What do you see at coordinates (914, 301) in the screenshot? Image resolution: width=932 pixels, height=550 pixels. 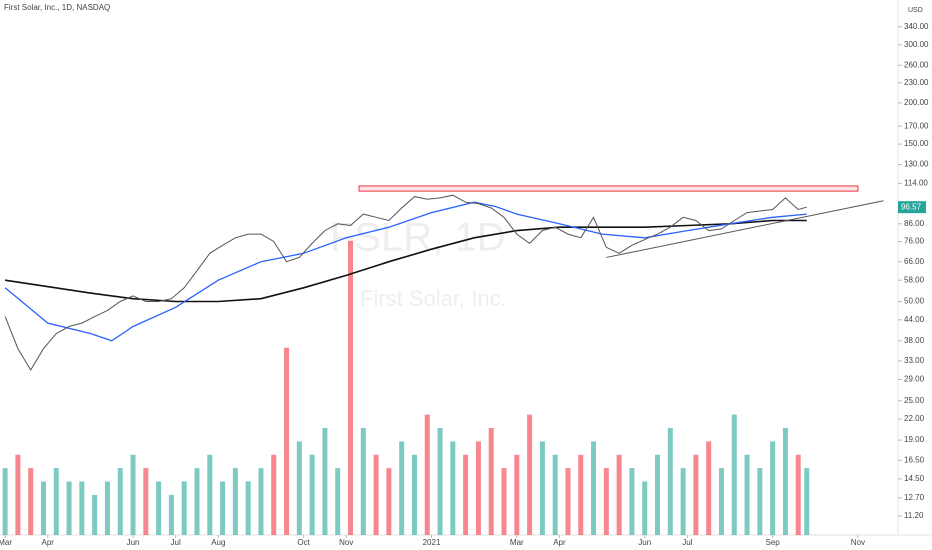 I see `y-tick-label: 50.00` at bounding box center [914, 301].